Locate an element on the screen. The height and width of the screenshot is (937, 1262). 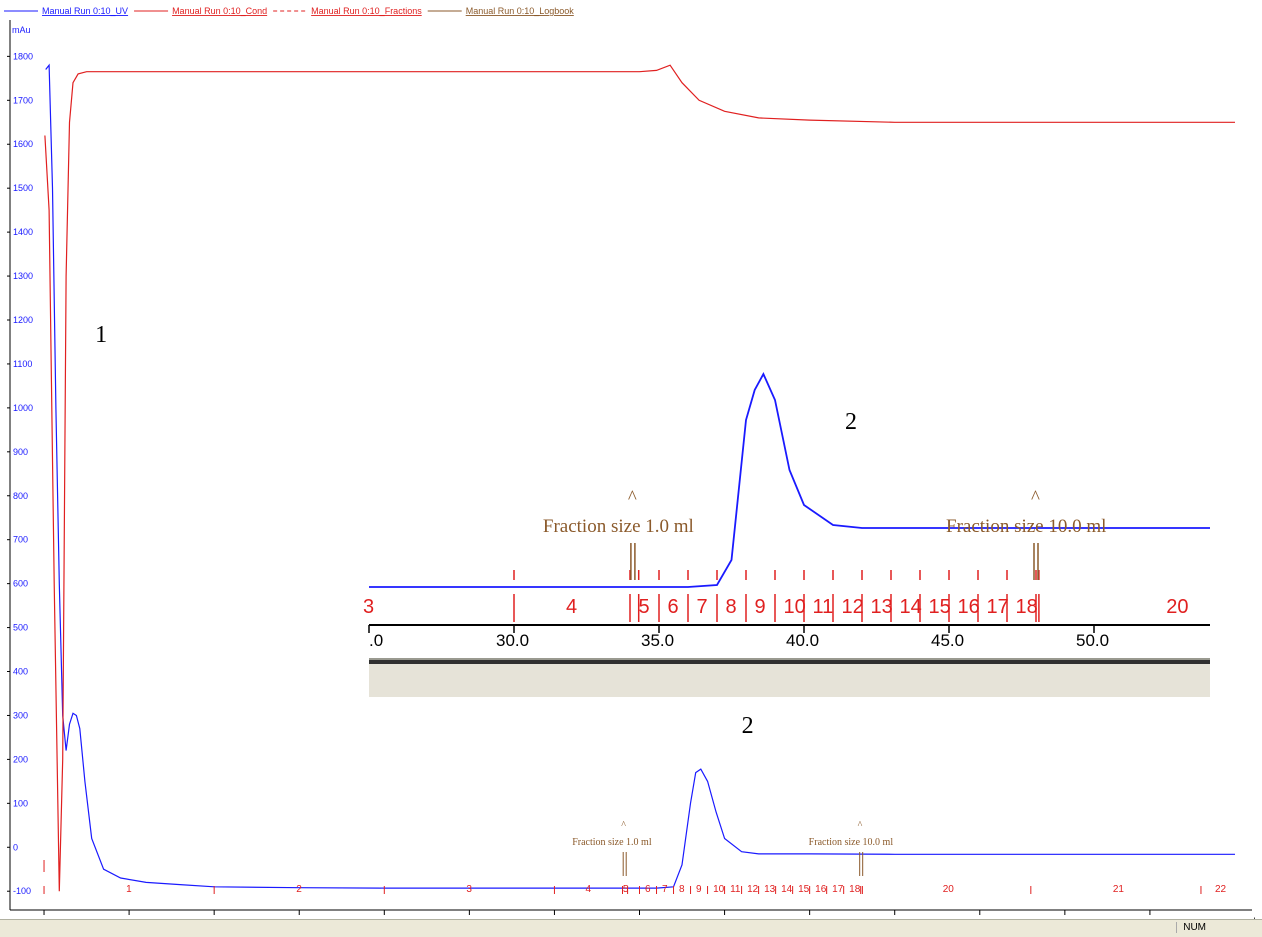
inset-fraction-label: 4 is located at coordinates (571, 607).